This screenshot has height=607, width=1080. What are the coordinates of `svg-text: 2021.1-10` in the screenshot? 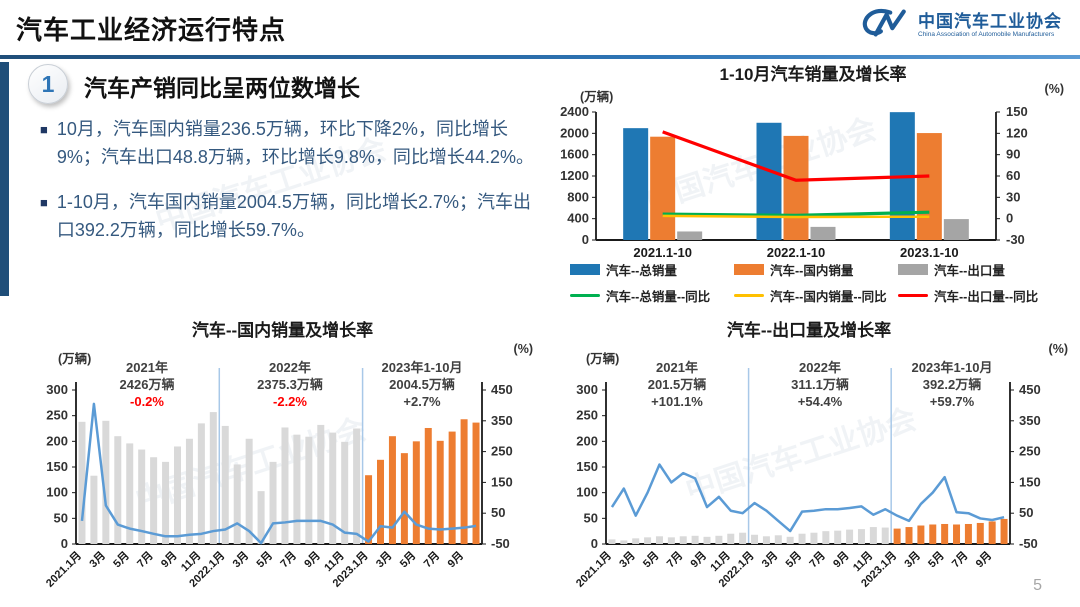 It's located at (662, 252).